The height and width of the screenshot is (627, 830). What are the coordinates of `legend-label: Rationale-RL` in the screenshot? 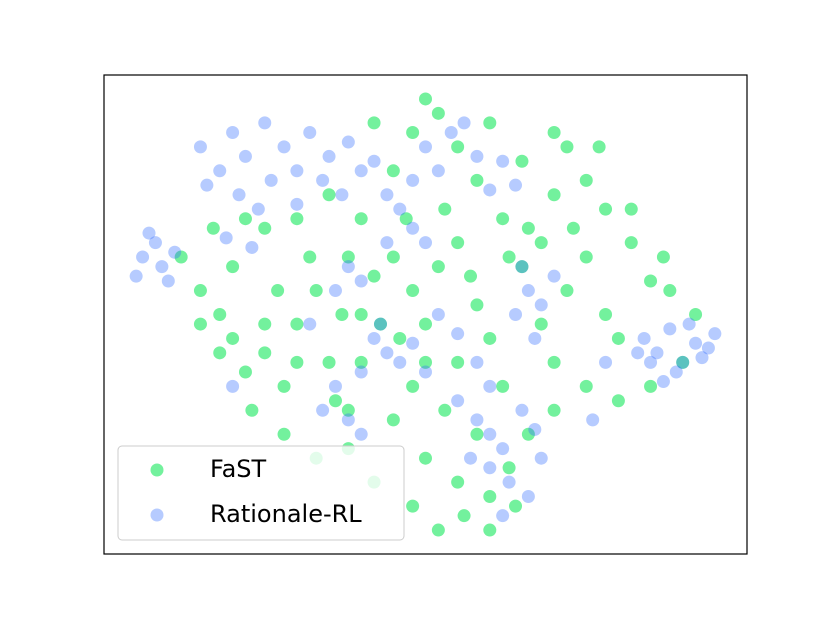 It's located at (286, 514).